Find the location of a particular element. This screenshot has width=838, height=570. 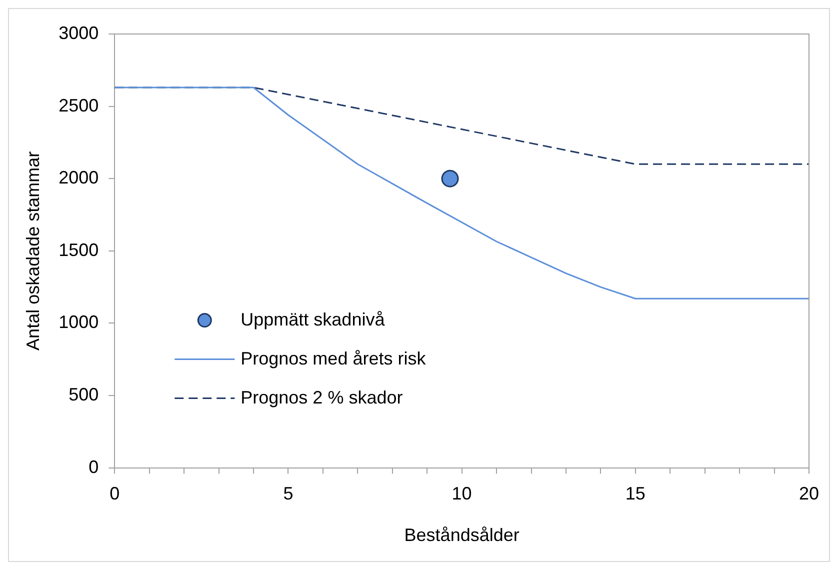

x-tick-label: 0 is located at coordinates (115, 494).